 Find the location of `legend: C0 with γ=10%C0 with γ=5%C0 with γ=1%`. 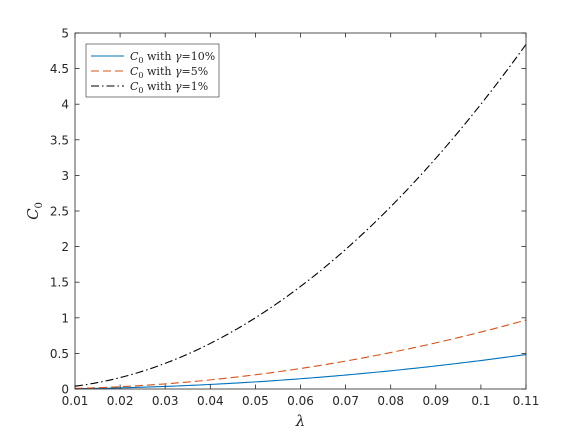

legend: C0 with γ=10%C0 with γ=5%C0 with γ=1% is located at coordinates (152, 70).